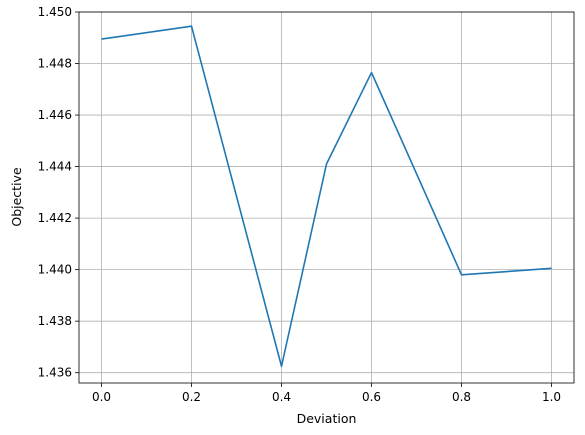 Image resolution: width=585 pixels, height=435 pixels. What do you see at coordinates (326, 393) in the screenshot?
I see `x-axis: 0.0 0.2 0.4 0.6 0.8 1.0` at bounding box center [326, 393].